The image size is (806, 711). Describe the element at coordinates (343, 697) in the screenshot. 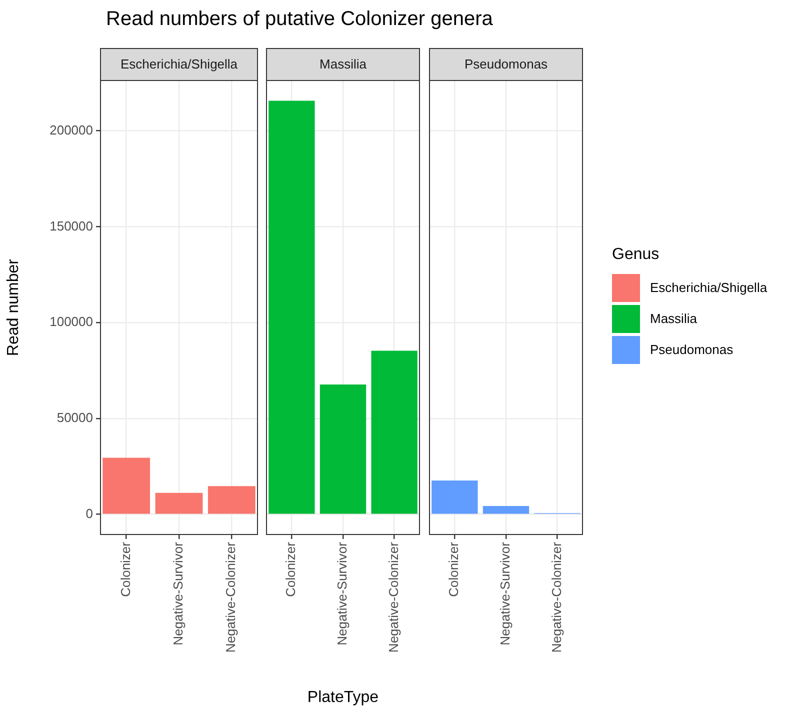

I see `x-axis-title: PlateType` at that location.